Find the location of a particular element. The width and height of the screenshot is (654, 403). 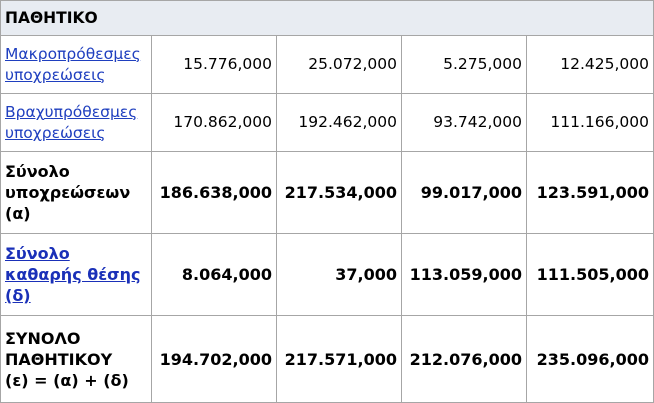

grand-total-label: ΣΥΝΟΛΟ ΠΑΘΗΤΙΚΟΥ (ε) = (α) + (δ) is located at coordinates (67, 359).